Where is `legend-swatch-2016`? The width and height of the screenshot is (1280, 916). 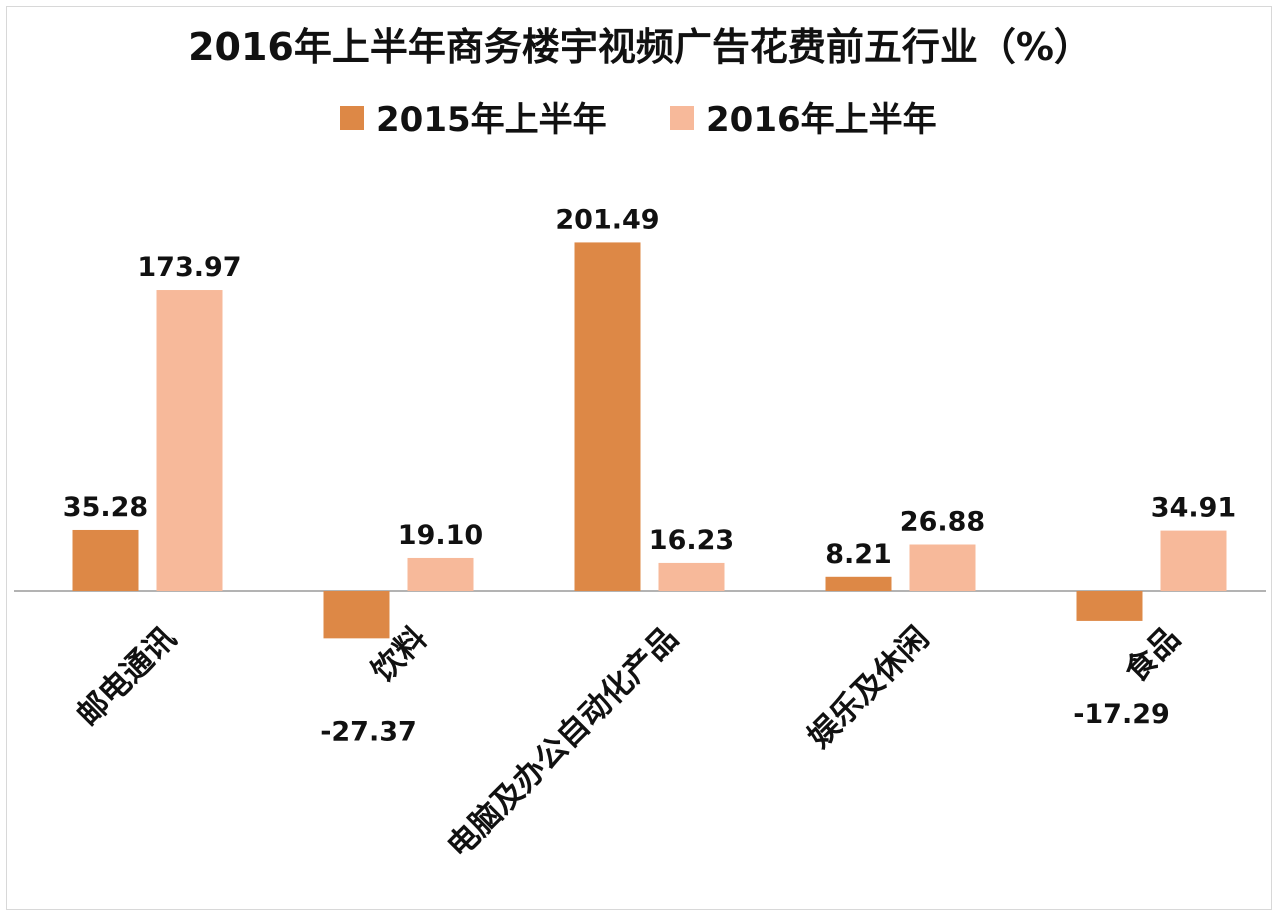
legend-swatch-2016 is located at coordinates (682, 118).